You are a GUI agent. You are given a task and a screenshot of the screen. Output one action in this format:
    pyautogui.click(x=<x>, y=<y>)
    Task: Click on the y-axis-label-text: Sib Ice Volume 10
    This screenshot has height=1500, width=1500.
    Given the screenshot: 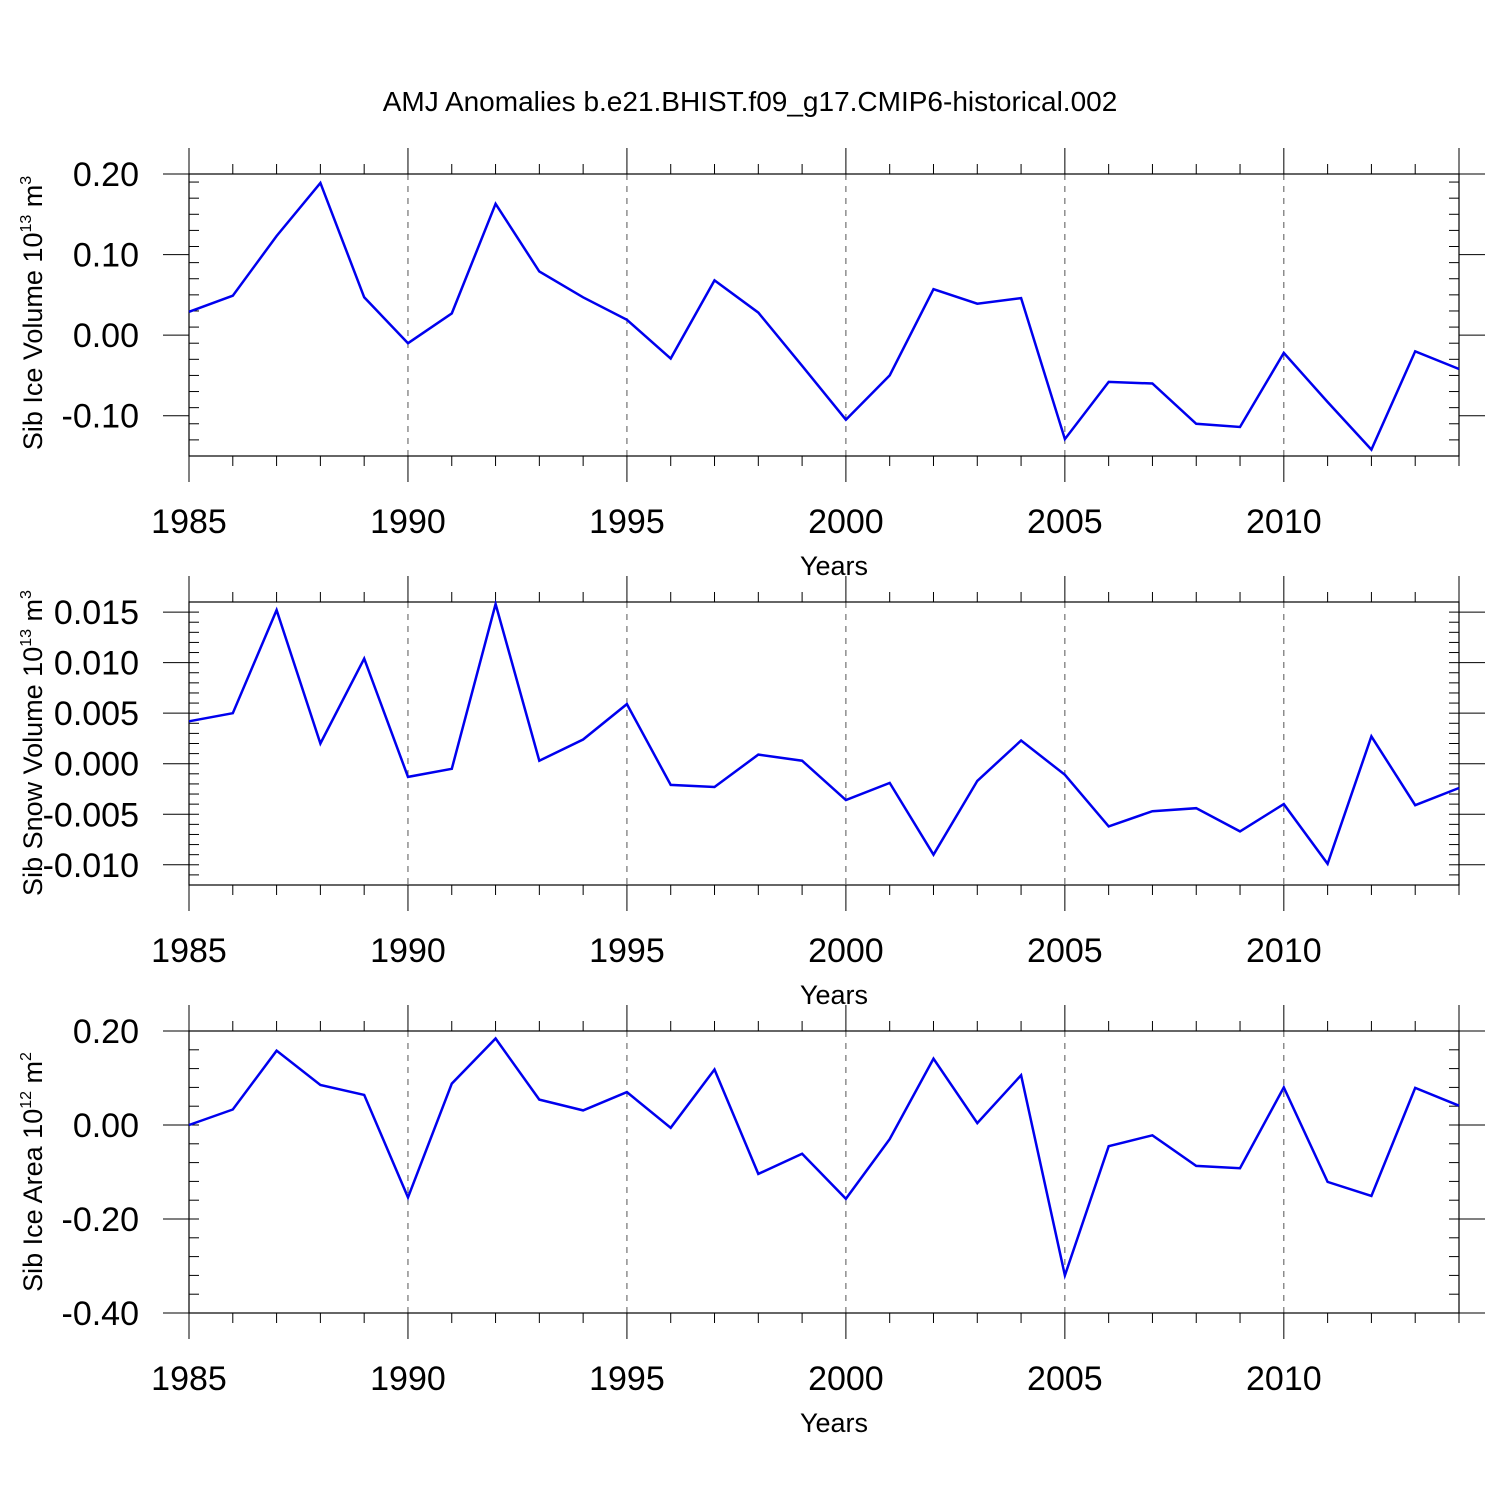 What is the action you would take?
    pyautogui.click(x=33, y=342)
    